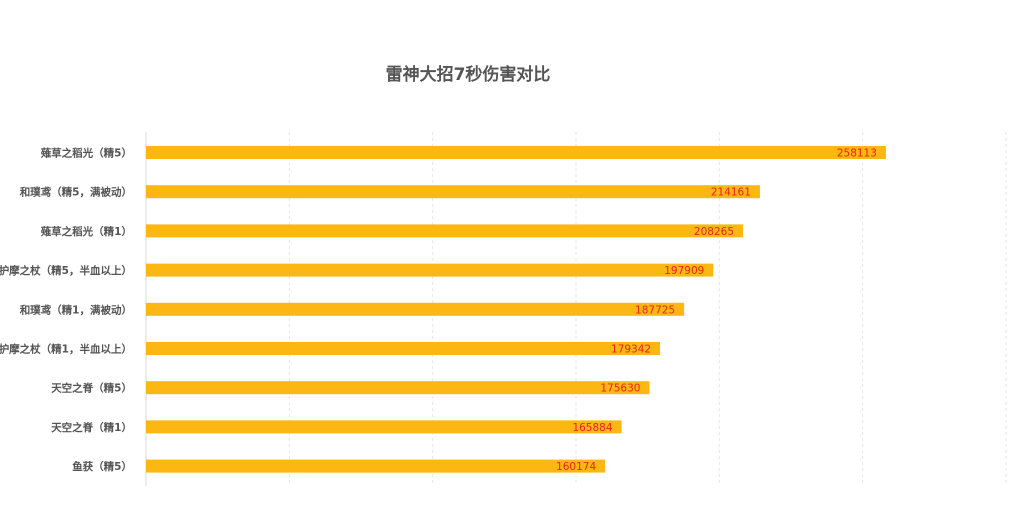 The width and height of the screenshot is (1011, 520). What do you see at coordinates (714, 232) in the screenshot?
I see `value-label: 208265` at bounding box center [714, 232].